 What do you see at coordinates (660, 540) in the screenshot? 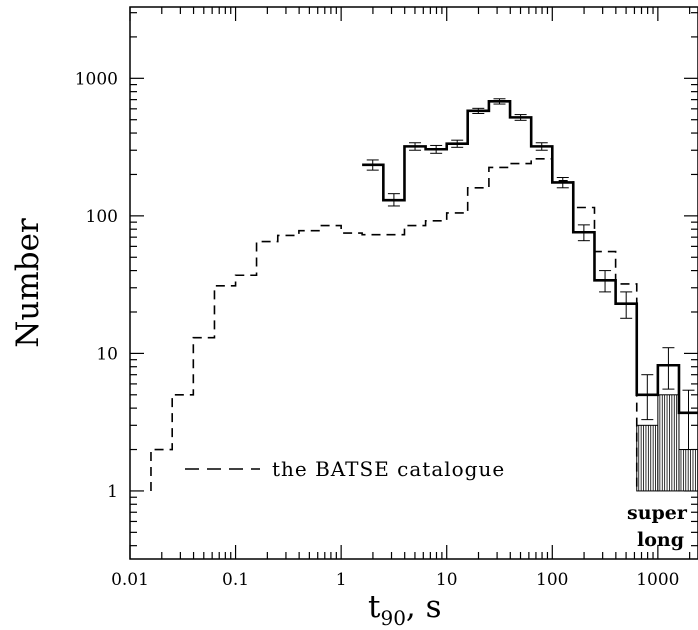
I see `annotation-long: long` at bounding box center [660, 540].